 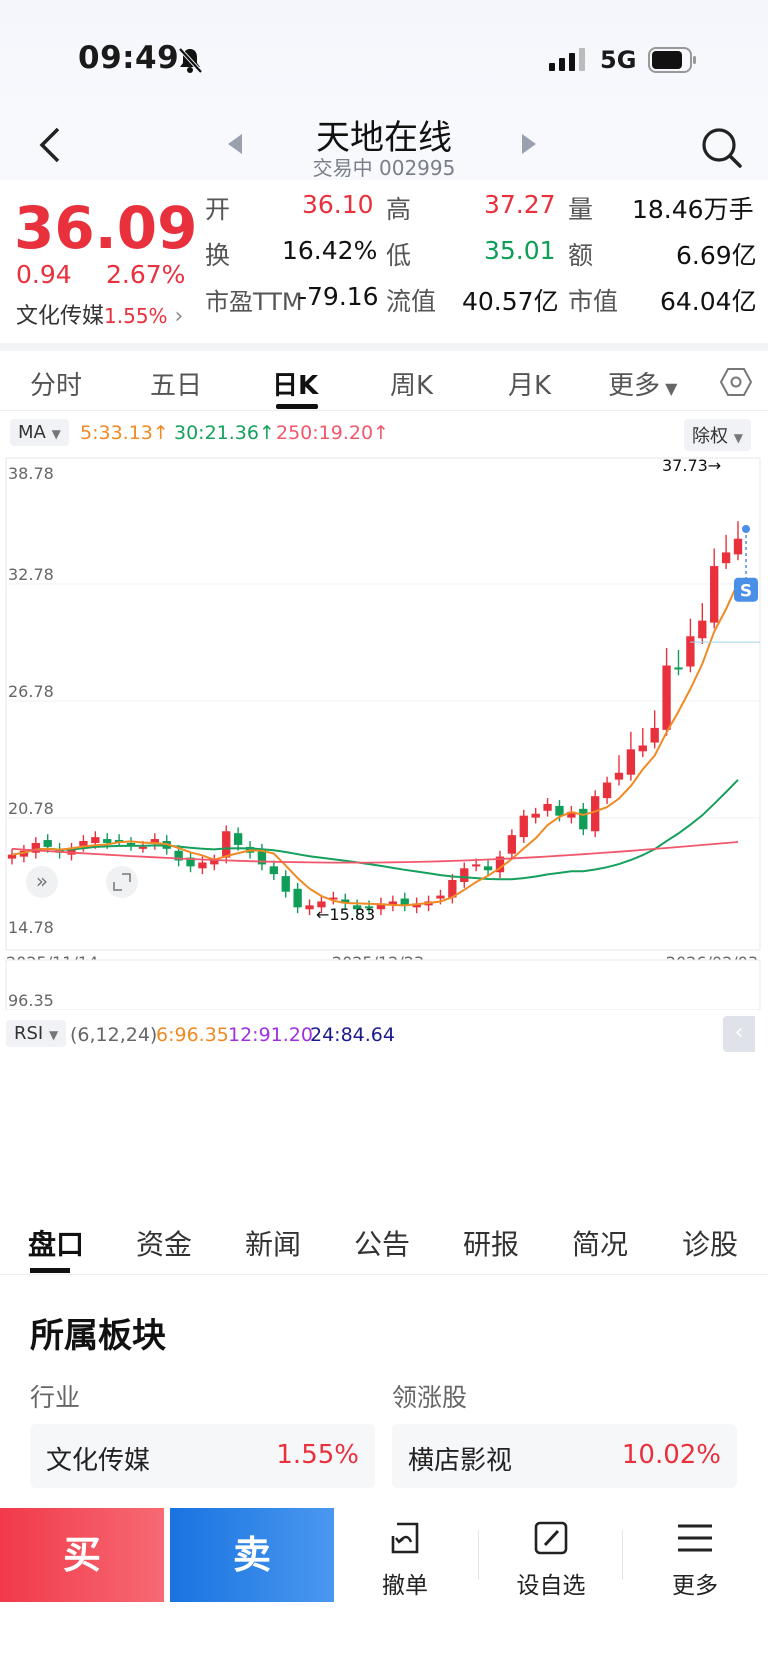 I want to click on tab-daily-k: 日K, so click(x=295, y=386).